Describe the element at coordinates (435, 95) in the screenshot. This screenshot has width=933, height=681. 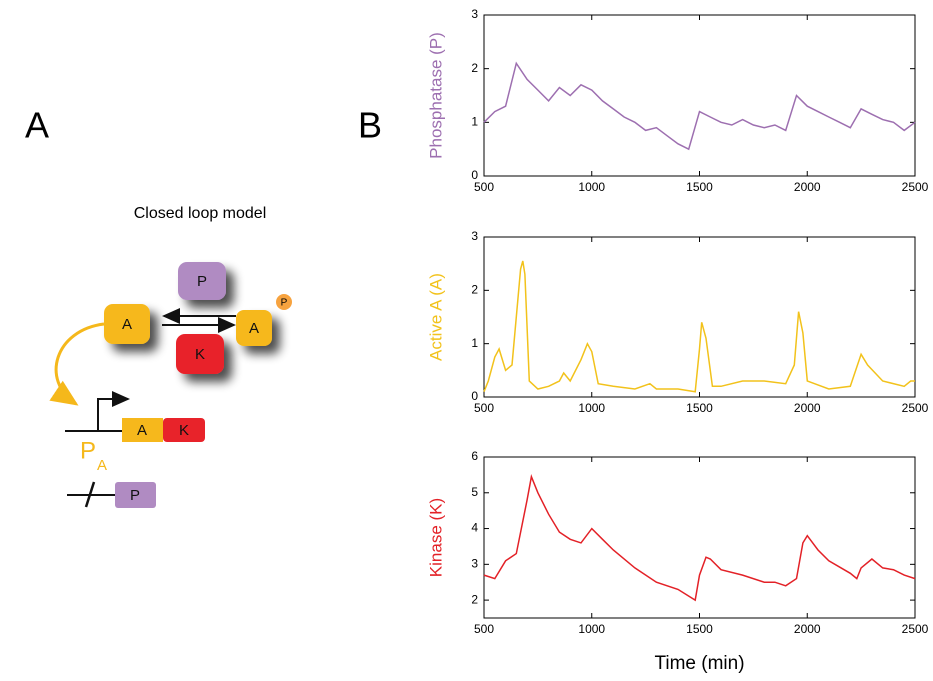
I see `y-axis-label: Phosphatase (P)` at that location.